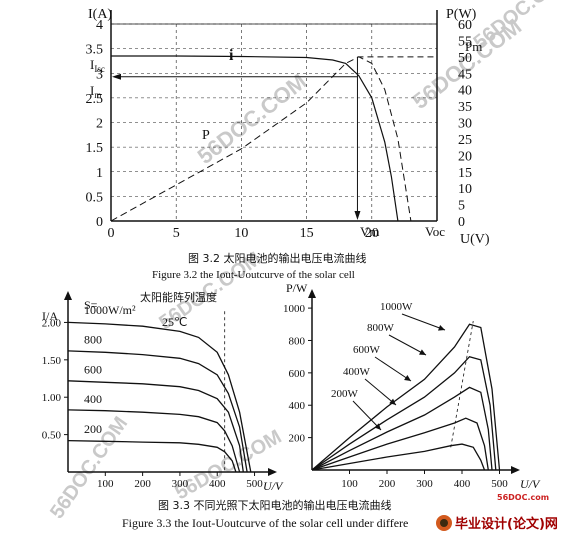 This screenshot has height=538, width=567. What do you see at coordinates (99, 74) in the screenshot?
I see `y-left-tick-label: 3` at bounding box center [99, 74].